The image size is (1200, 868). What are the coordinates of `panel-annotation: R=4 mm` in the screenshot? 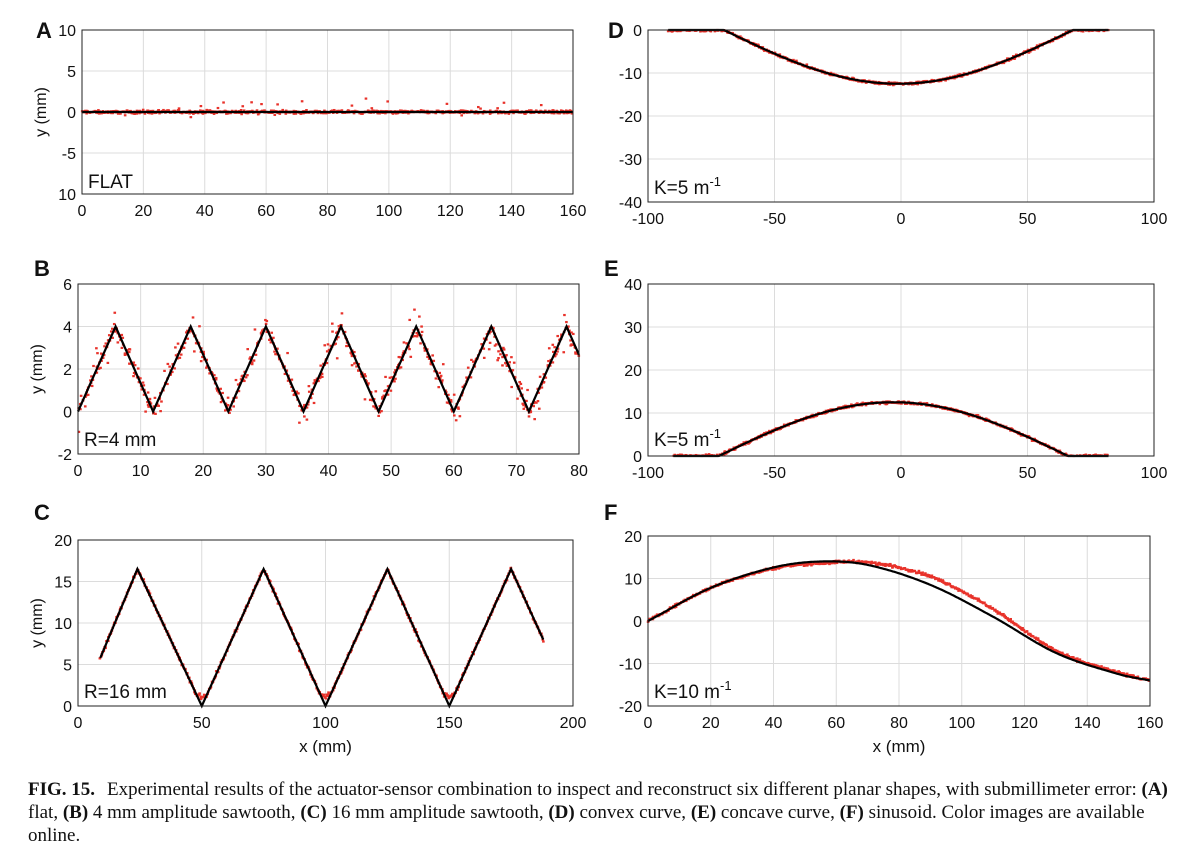 It's located at (120, 440).